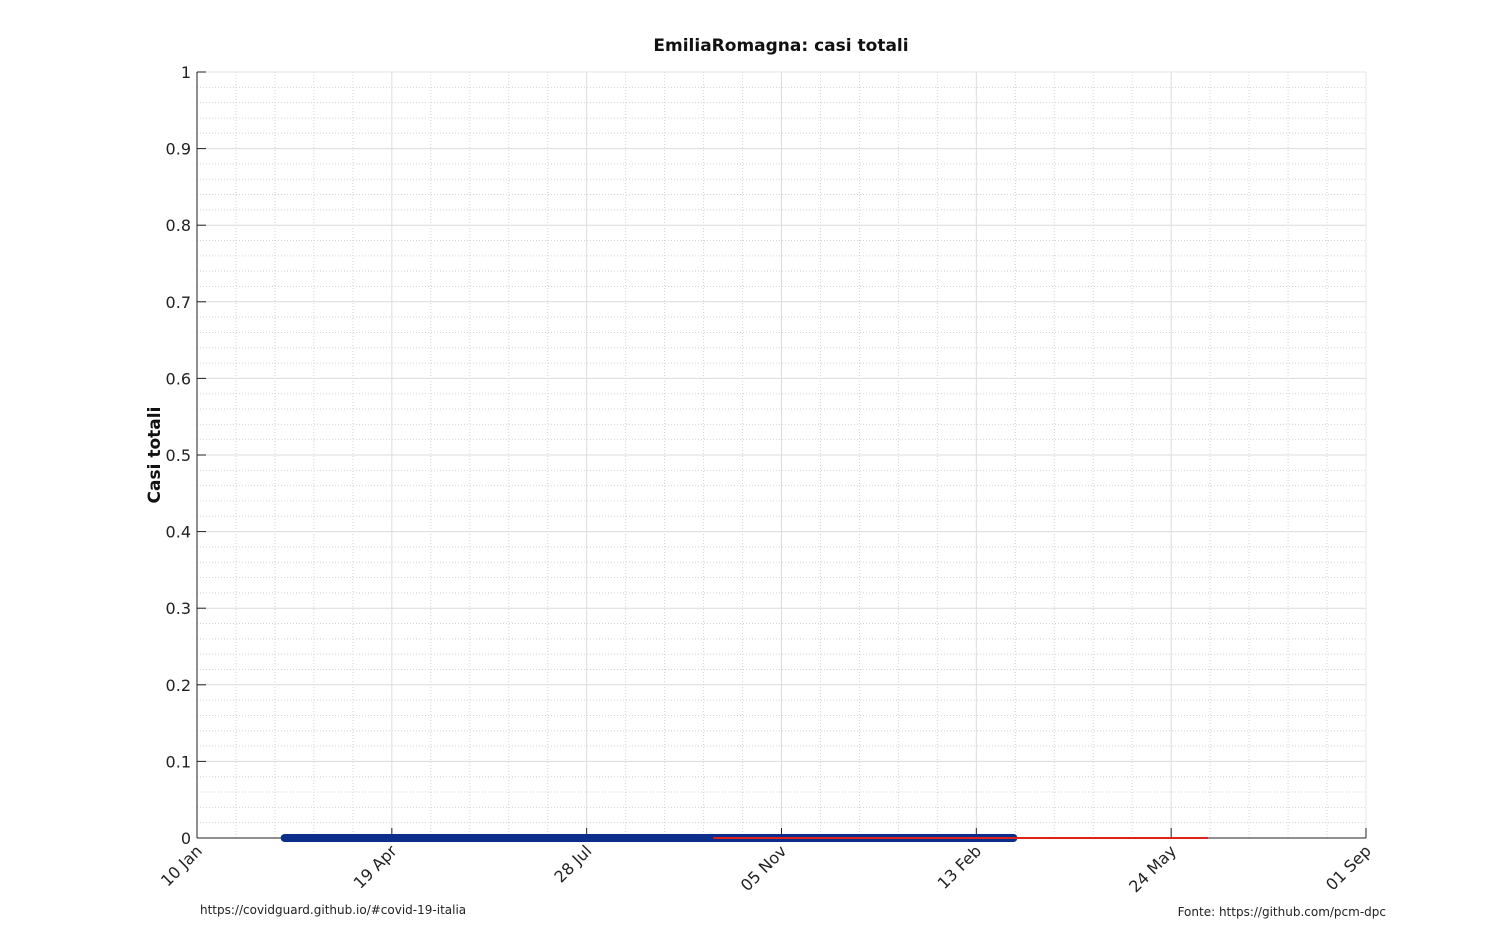 The width and height of the screenshot is (1511, 942). What do you see at coordinates (1152, 868) in the screenshot?
I see `x-tick-label: 24 May` at bounding box center [1152, 868].